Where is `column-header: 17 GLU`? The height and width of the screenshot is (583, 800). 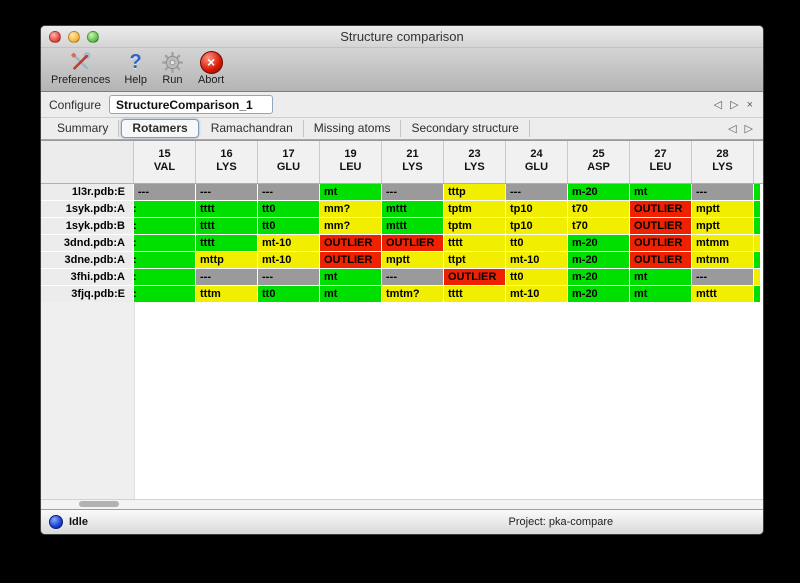
column-header: 17 GLU is located at coordinates (288, 162).